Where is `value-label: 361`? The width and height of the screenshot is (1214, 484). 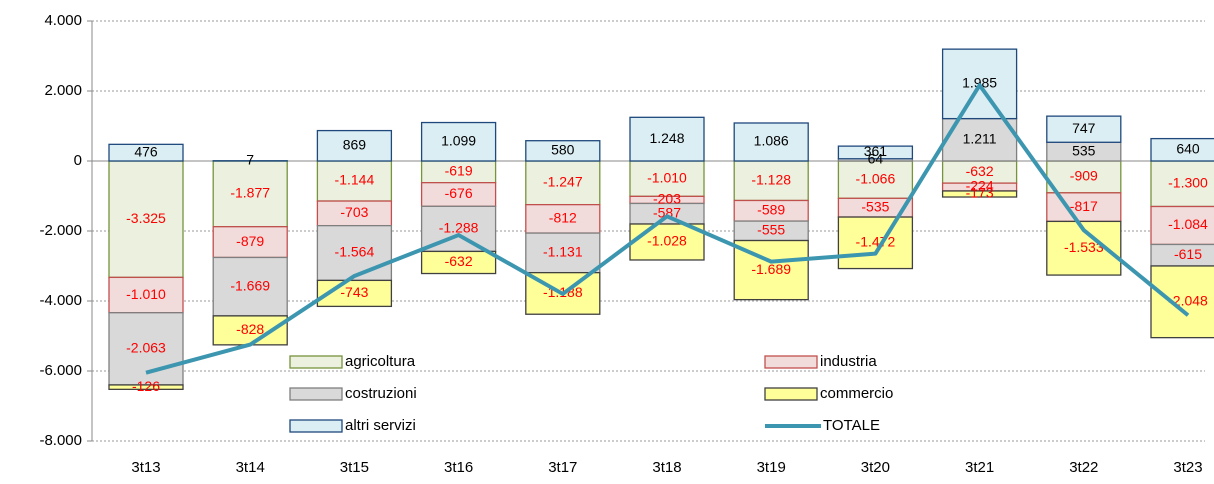
value-label: 361 is located at coordinates (876, 151).